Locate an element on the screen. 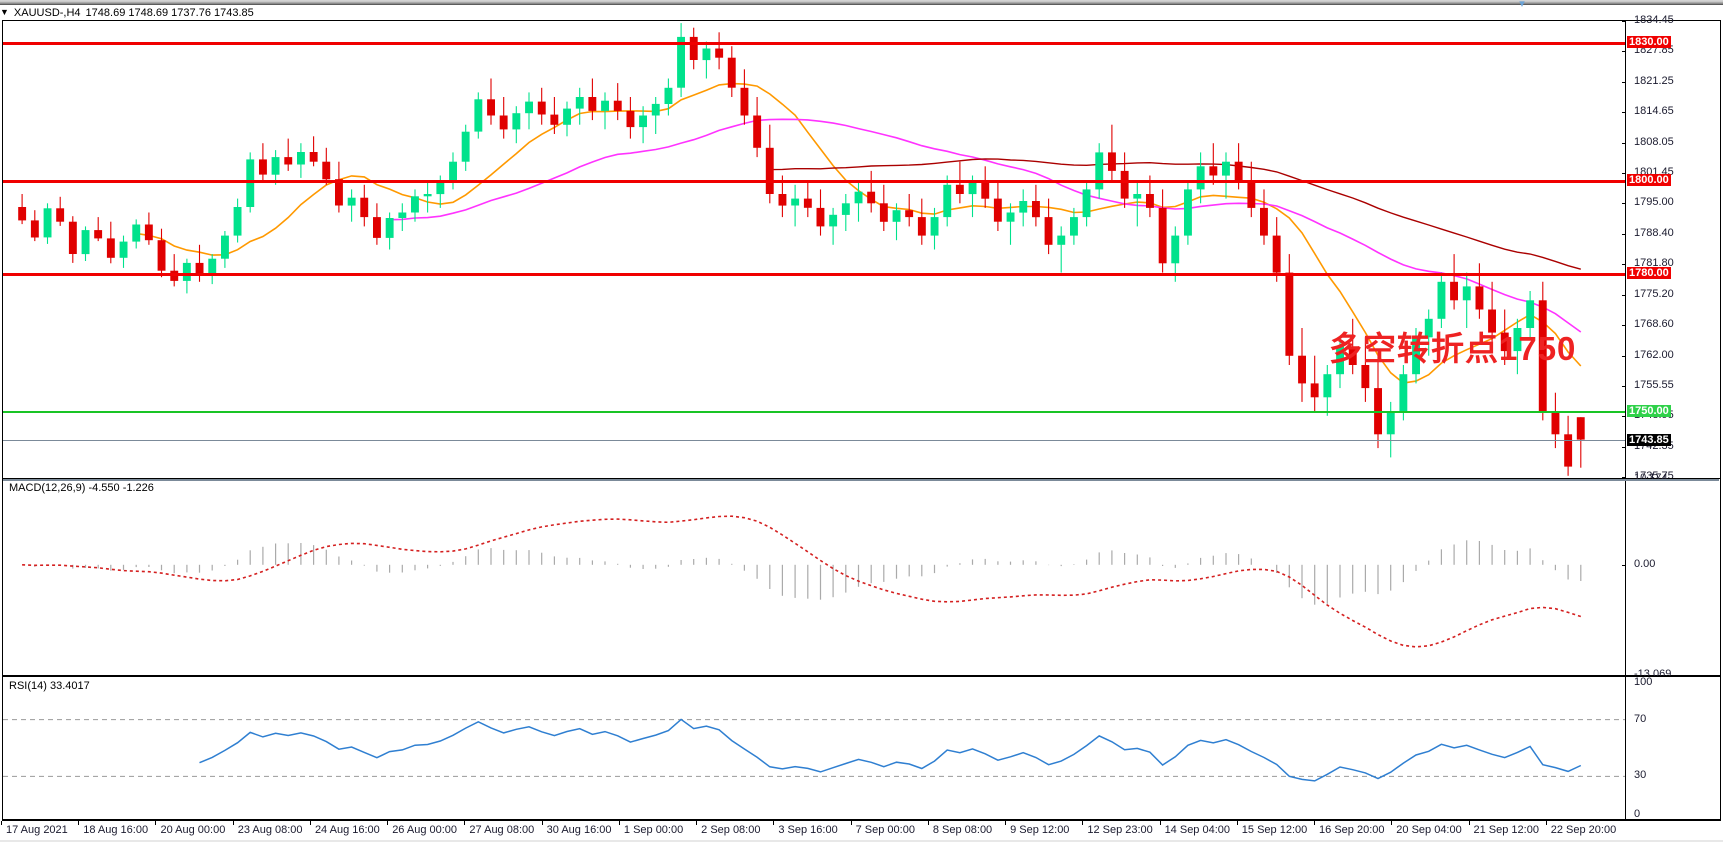  macd-axis-label: 10.174 is located at coordinates (1651, 478).